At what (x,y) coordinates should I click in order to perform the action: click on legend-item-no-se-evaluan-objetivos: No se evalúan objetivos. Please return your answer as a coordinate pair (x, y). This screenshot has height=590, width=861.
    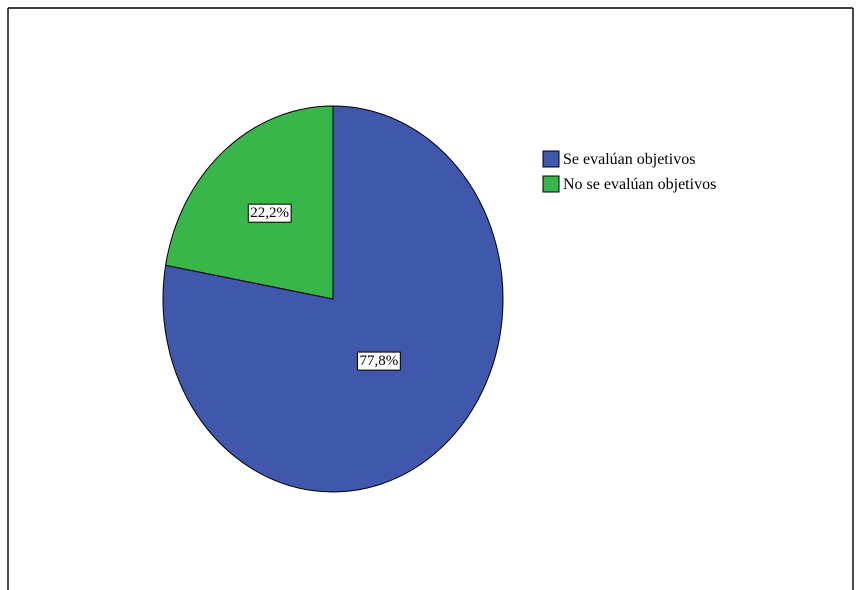
    Looking at the image, I should click on (629, 184).